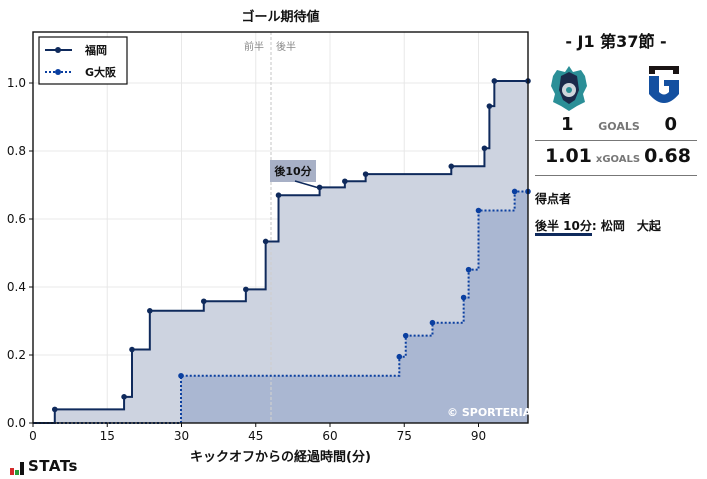 Image resolution: width=707 pixels, height=479 pixels. I want to click on stats-logo-text: STATs, so click(53, 466).